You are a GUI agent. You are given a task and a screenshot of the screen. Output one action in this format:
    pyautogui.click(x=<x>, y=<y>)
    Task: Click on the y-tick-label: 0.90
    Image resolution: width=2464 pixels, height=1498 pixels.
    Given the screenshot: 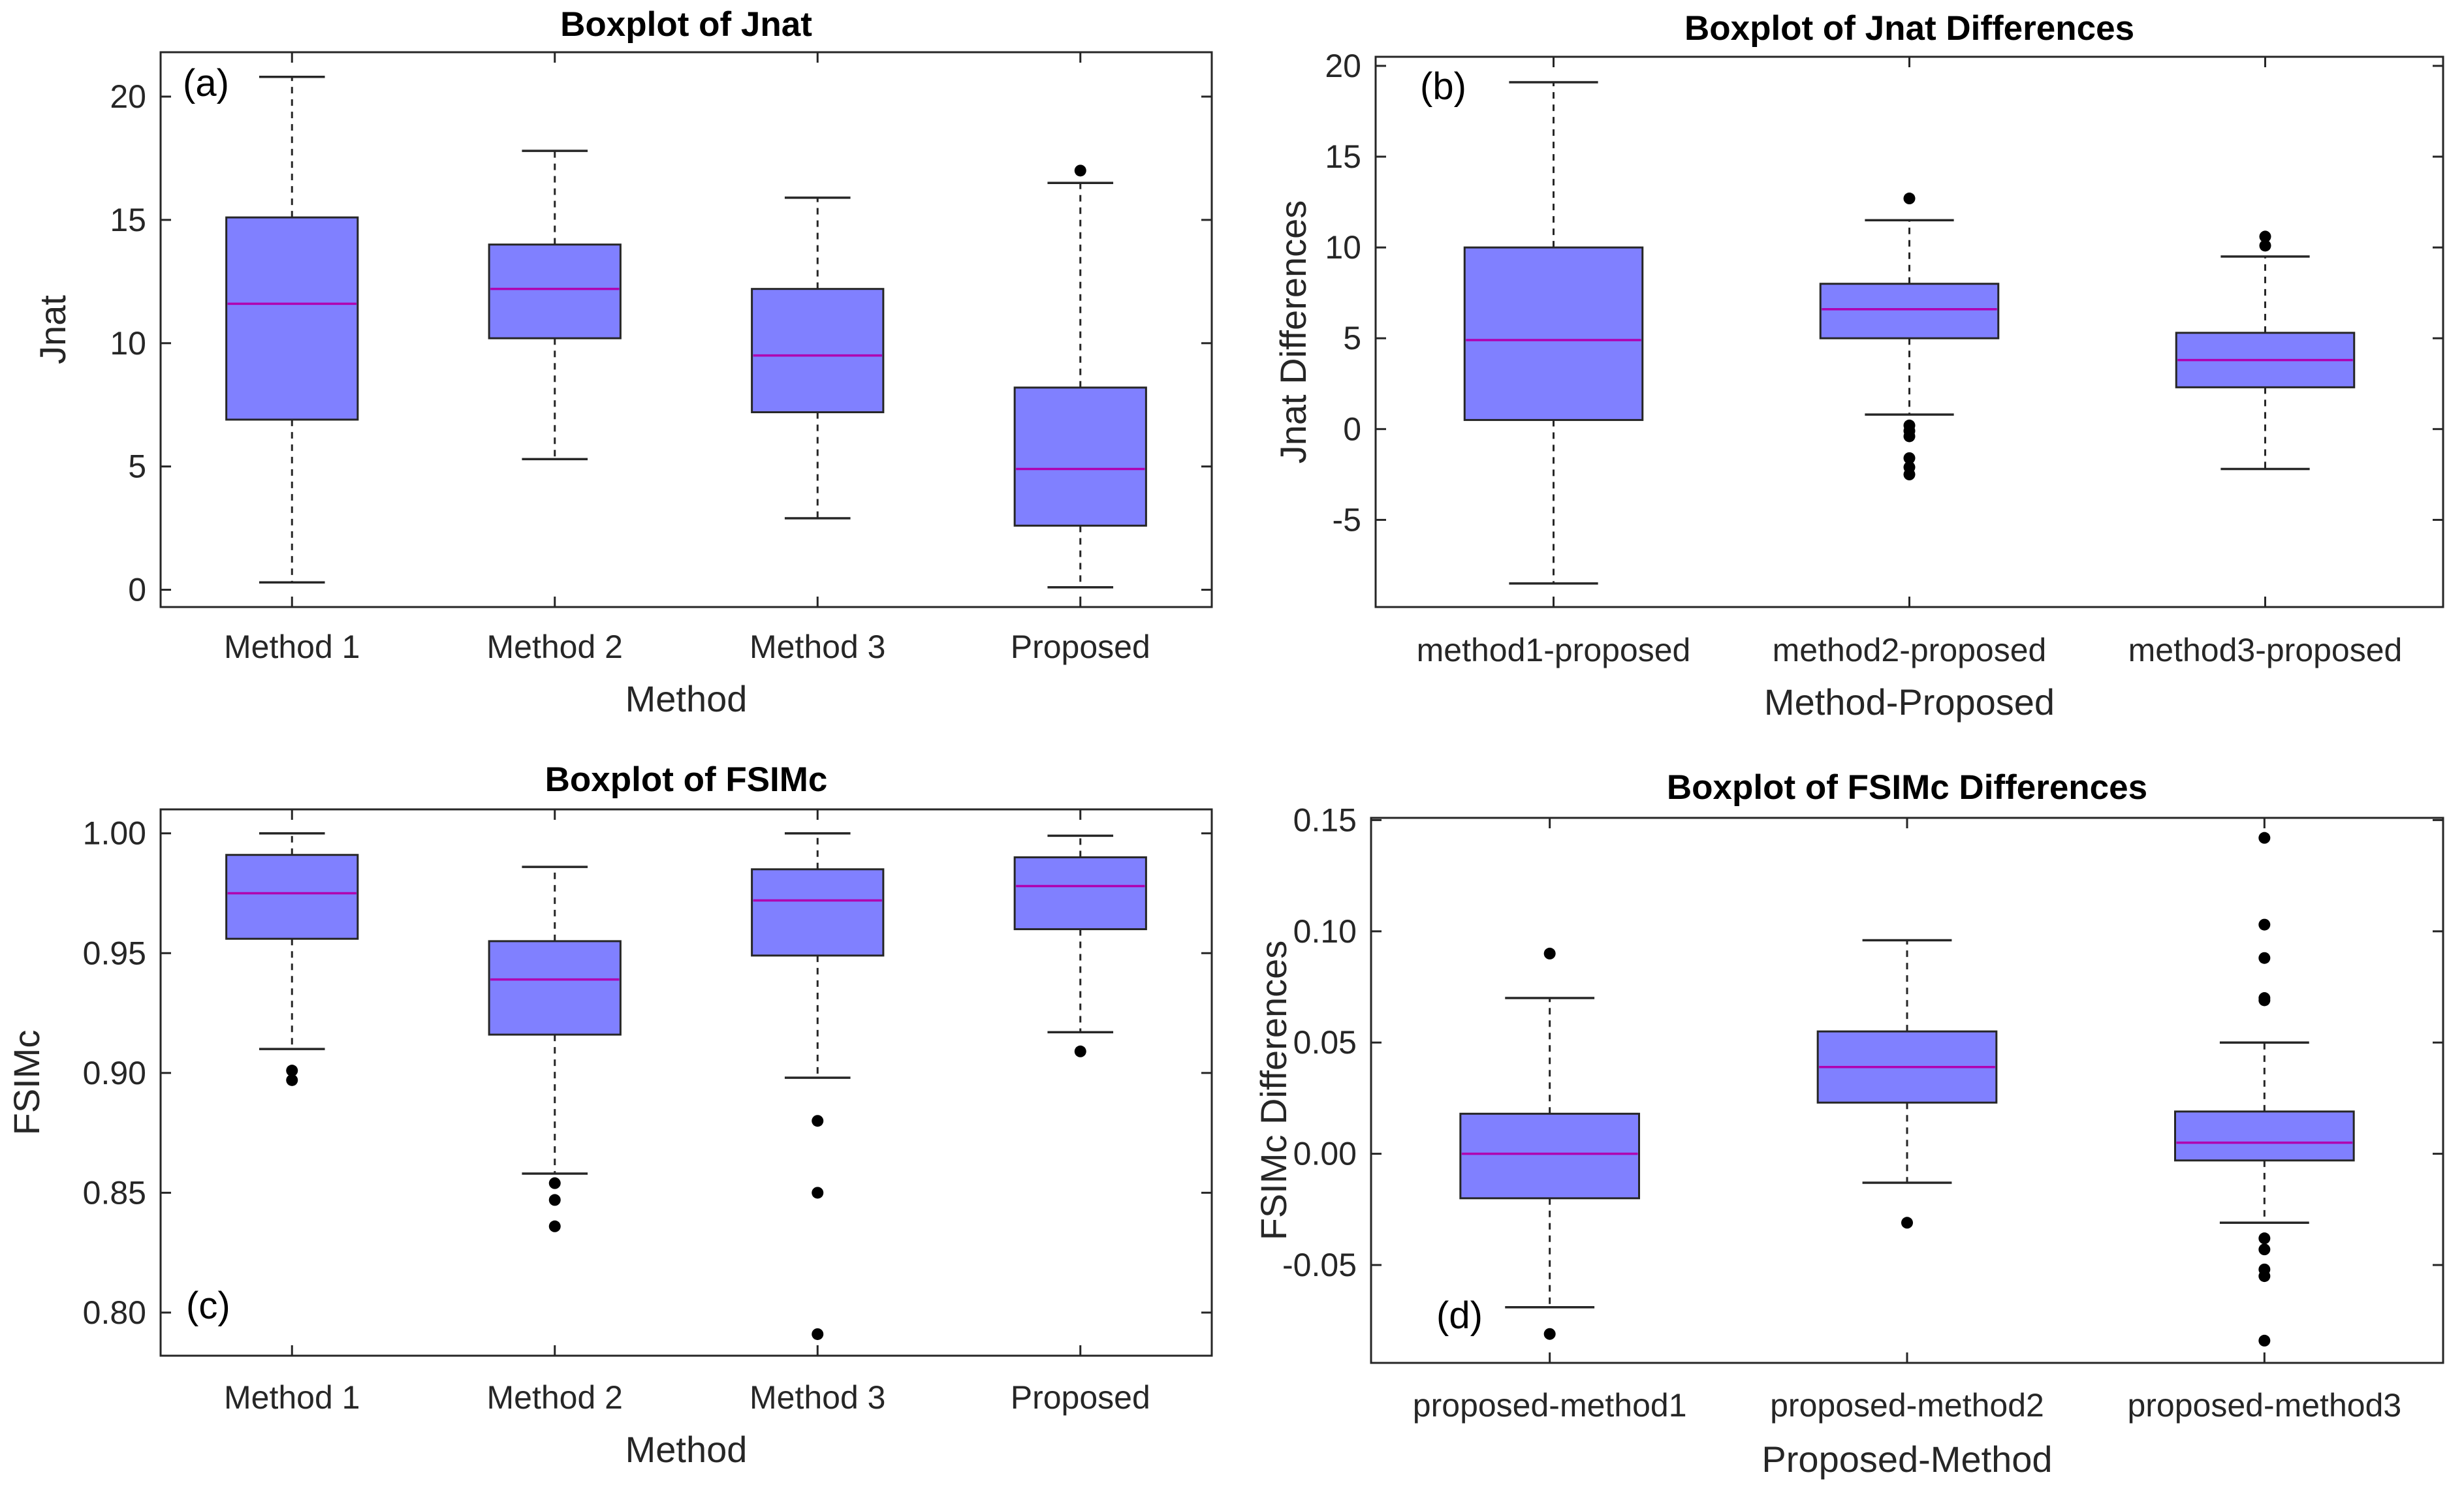 What is the action you would take?
    pyautogui.click(x=114, y=1073)
    